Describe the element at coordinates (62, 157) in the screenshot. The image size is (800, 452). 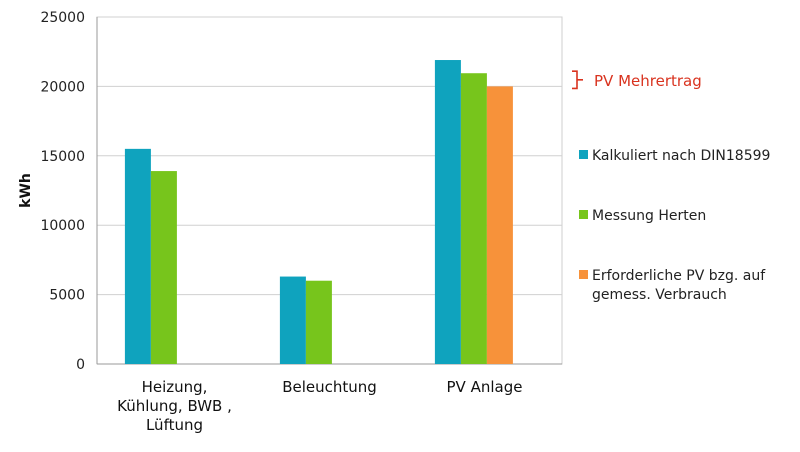
I see `y-tick-label: 15000` at that location.